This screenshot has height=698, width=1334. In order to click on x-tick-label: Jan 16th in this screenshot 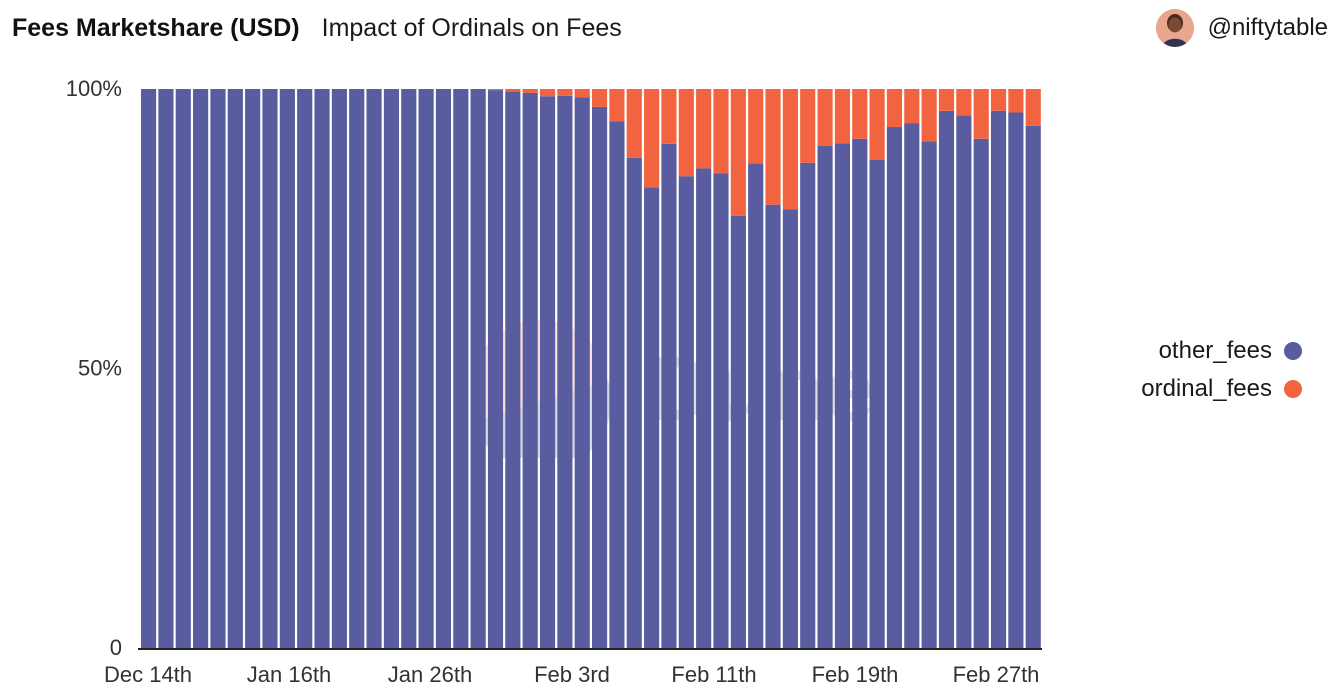, I will do `click(289, 674)`.